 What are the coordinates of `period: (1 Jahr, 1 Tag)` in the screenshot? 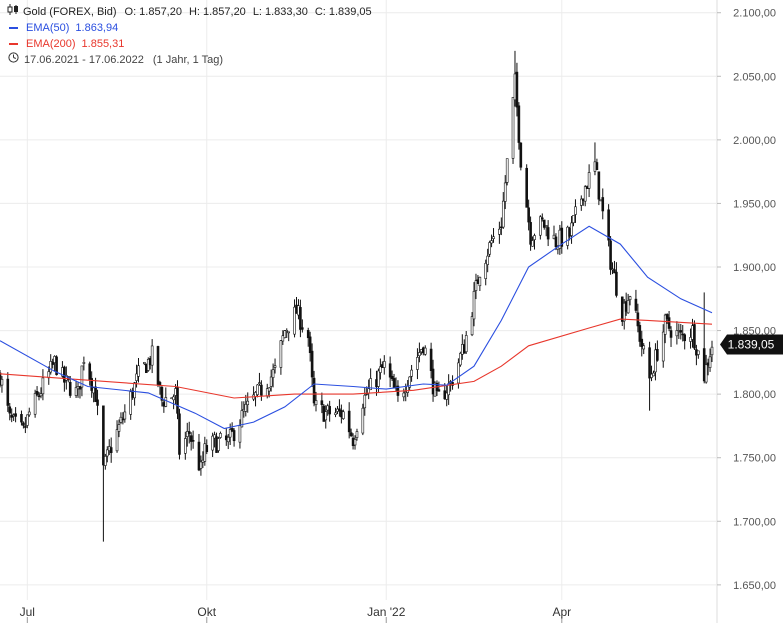 It's located at (188, 60).